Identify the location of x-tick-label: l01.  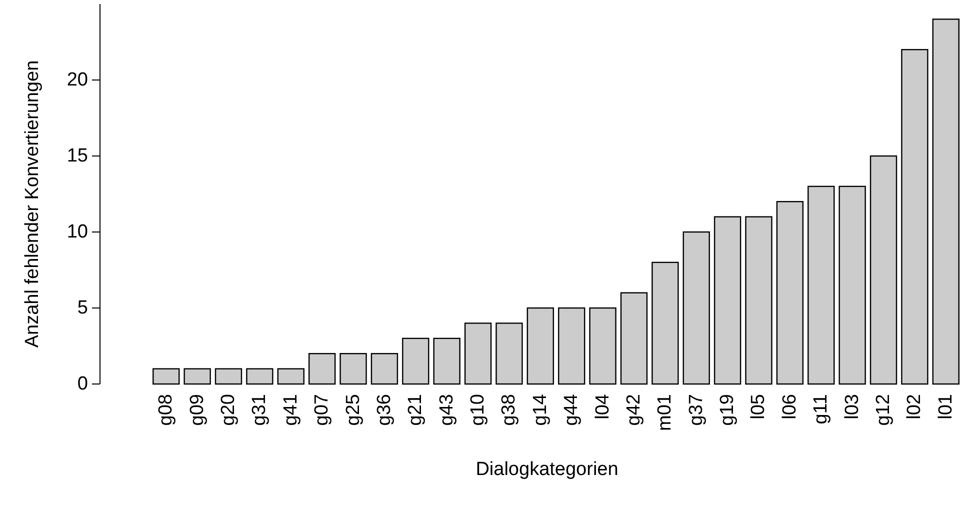
(945, 407).